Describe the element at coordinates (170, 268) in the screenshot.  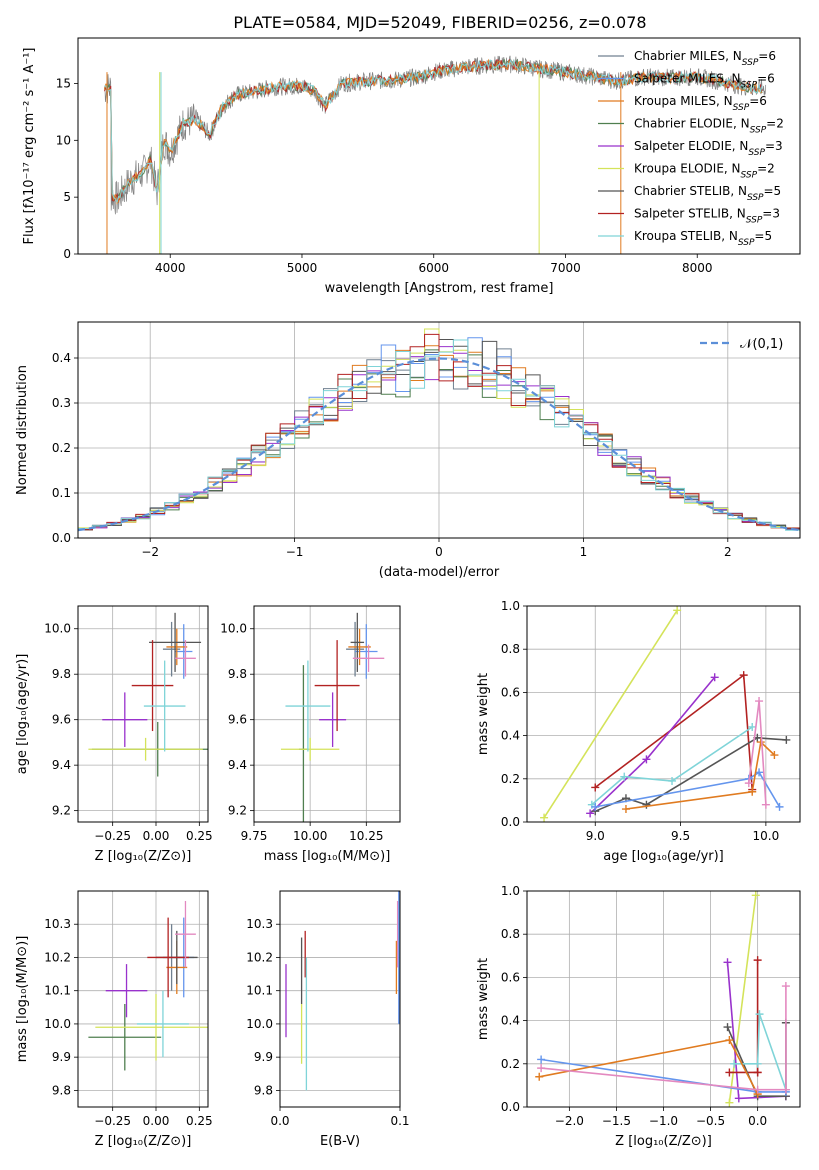
I see `x-tick-label: 4000` at that location.